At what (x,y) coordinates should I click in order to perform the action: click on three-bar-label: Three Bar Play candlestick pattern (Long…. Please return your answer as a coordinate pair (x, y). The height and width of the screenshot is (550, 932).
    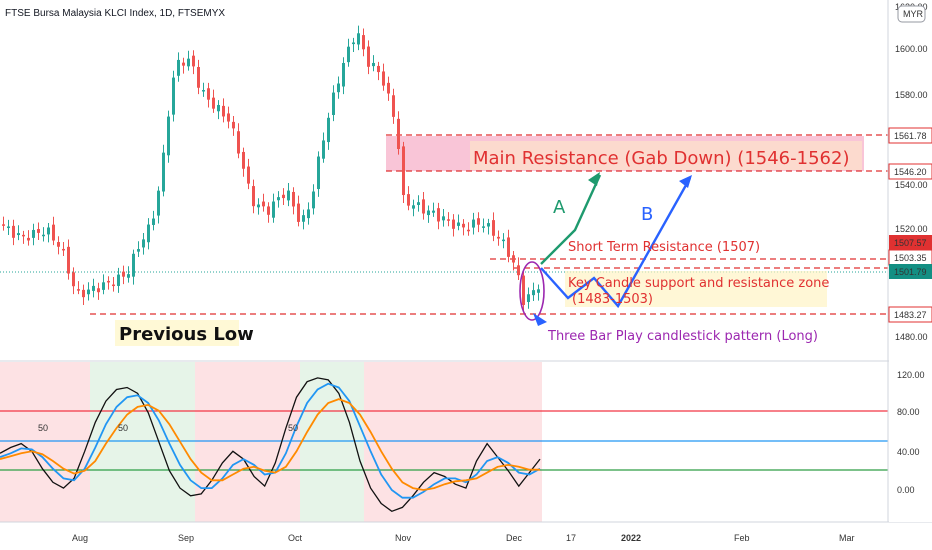
    Looking at the image, I should click on (682, 336).